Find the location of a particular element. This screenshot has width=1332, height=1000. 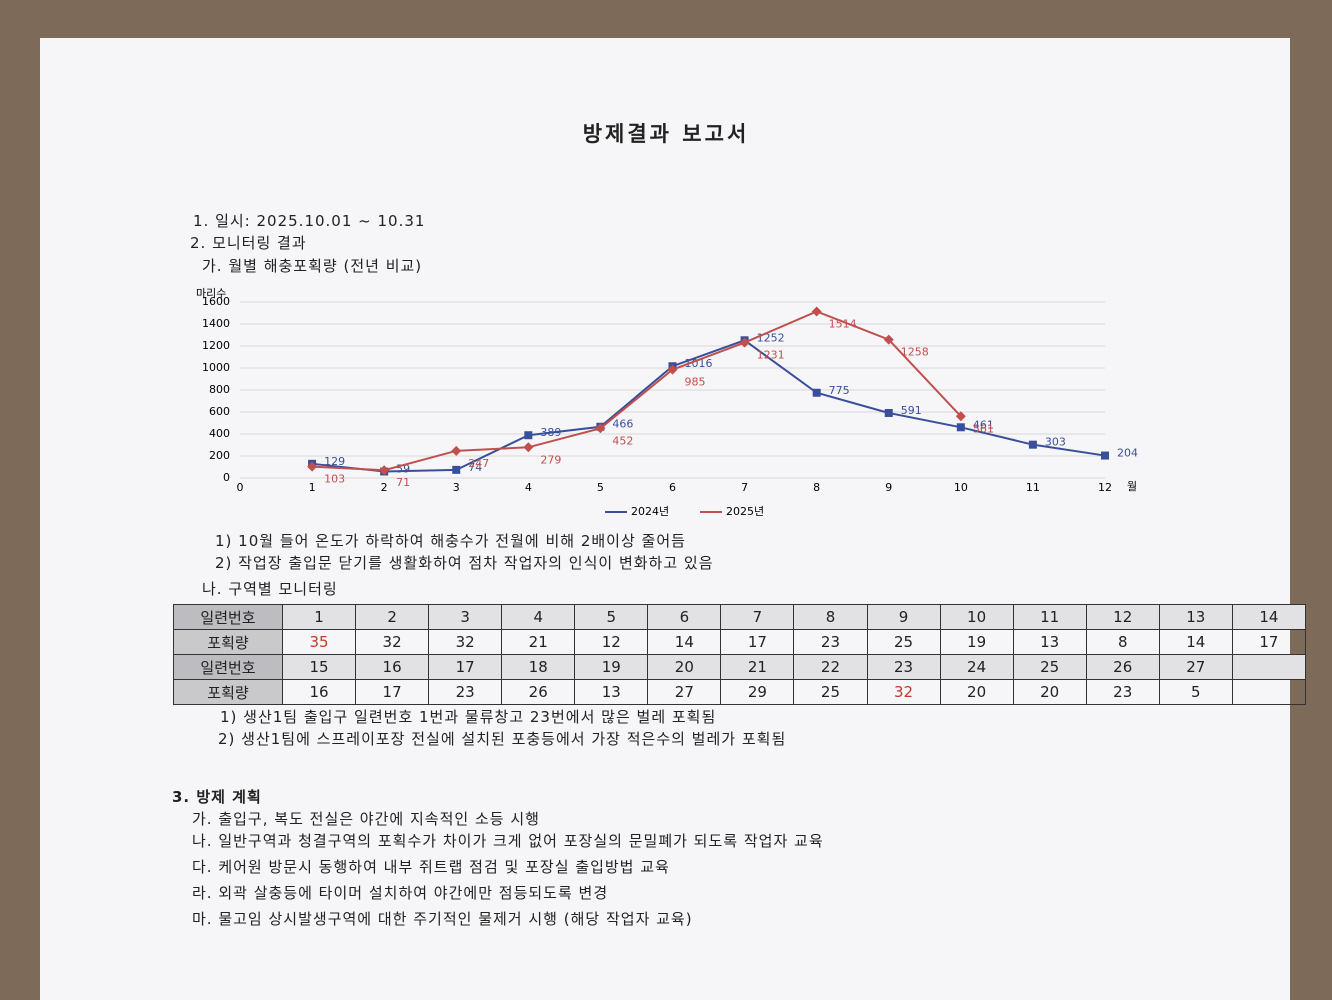

x-axis-label: 월 is located at coordinates (1132, 486).